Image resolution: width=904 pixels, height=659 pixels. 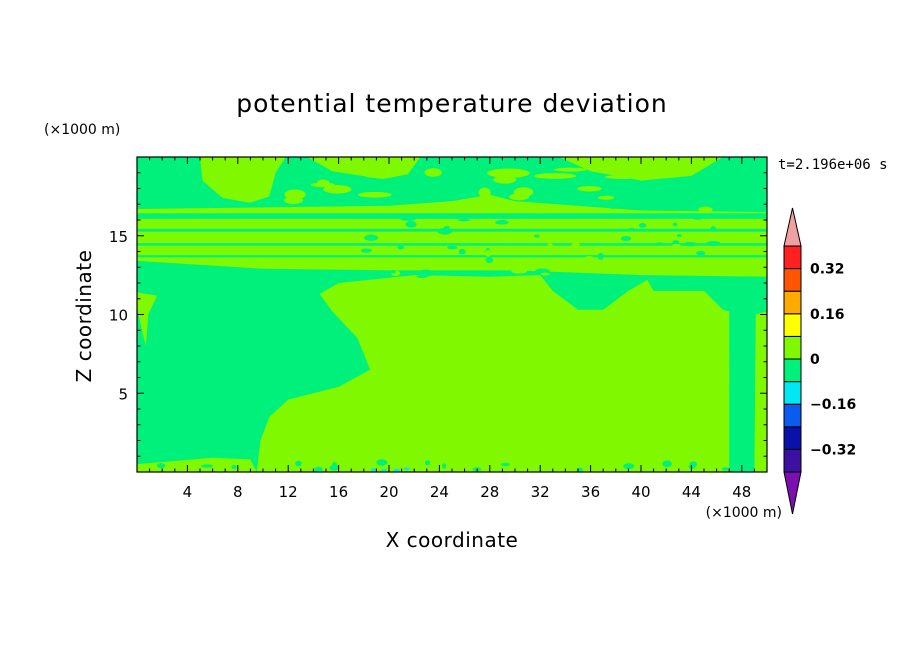 What do you see at coordinates (188, 492) in the screenshot?
I see `x-tick-label: 4` at bounding box center [188, 492].